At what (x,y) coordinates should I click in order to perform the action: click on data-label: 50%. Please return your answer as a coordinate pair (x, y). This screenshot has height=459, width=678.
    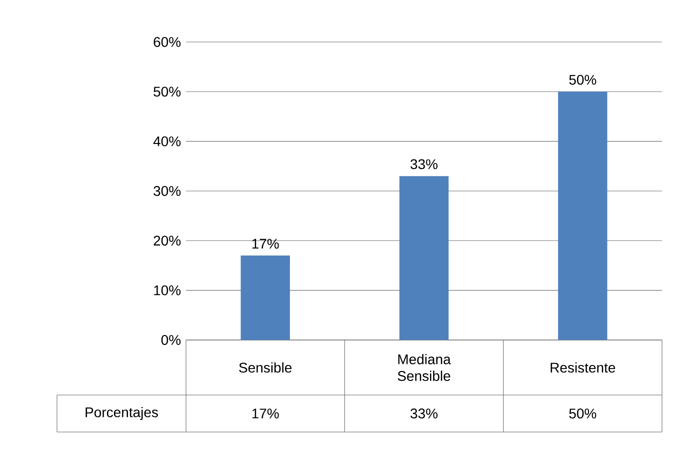
    Looking at the image, I should click on (582, 413).